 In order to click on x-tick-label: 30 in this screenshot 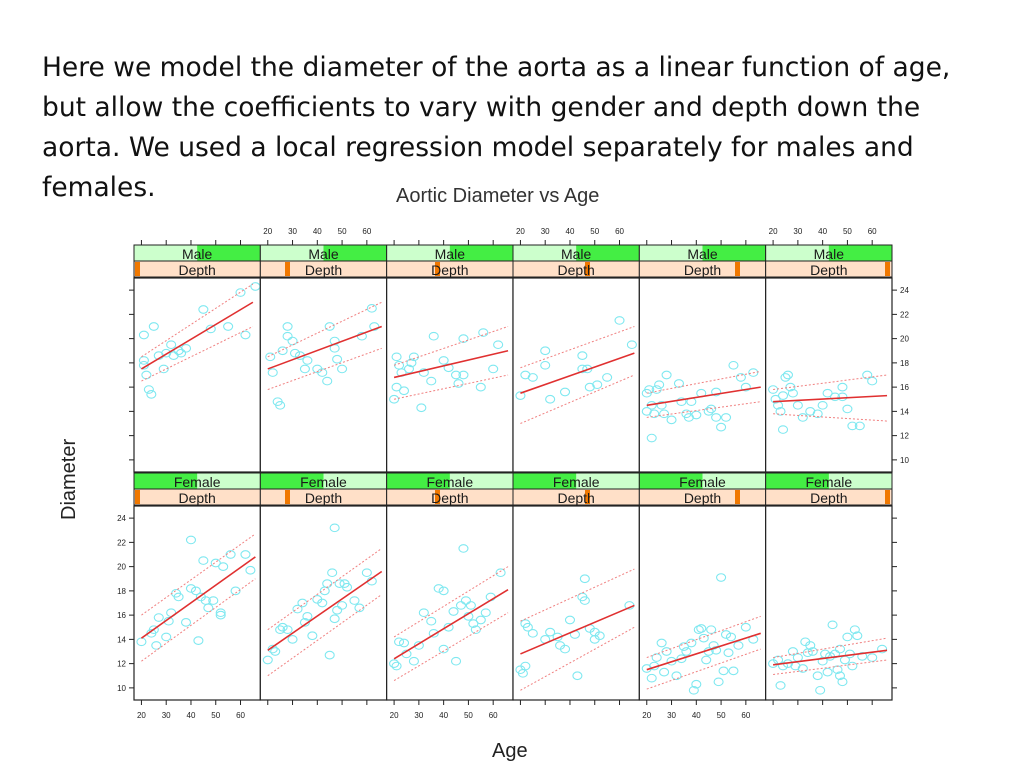, I will do `click(166, 715)`.